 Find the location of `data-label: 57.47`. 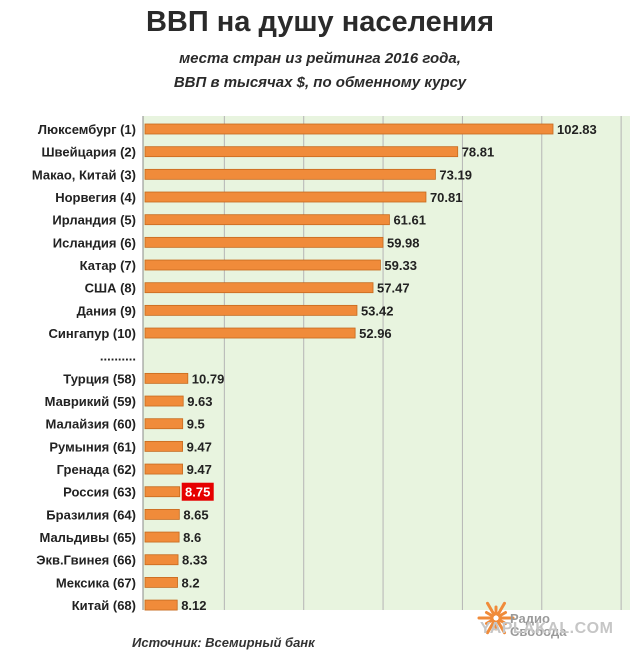

data-label: 57.47 is located at coordinates (393, 288).